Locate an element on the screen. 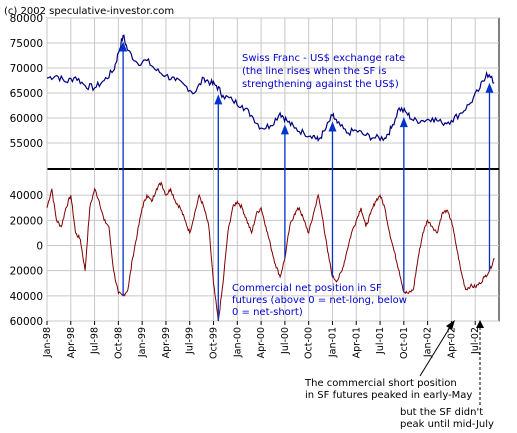  copyright-text: (c) 2002 speculative-investor.com is located at coordinates (89, 11).